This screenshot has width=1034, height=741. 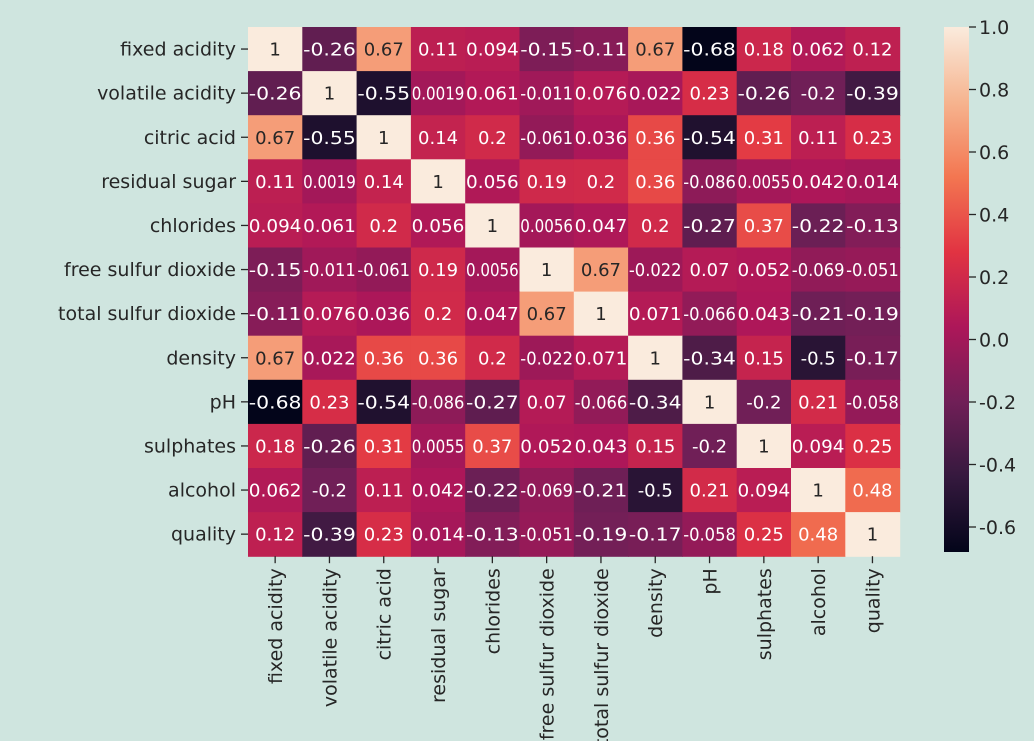 I want to click on x-tick-label: citric acid, so click(x=385, y=614).